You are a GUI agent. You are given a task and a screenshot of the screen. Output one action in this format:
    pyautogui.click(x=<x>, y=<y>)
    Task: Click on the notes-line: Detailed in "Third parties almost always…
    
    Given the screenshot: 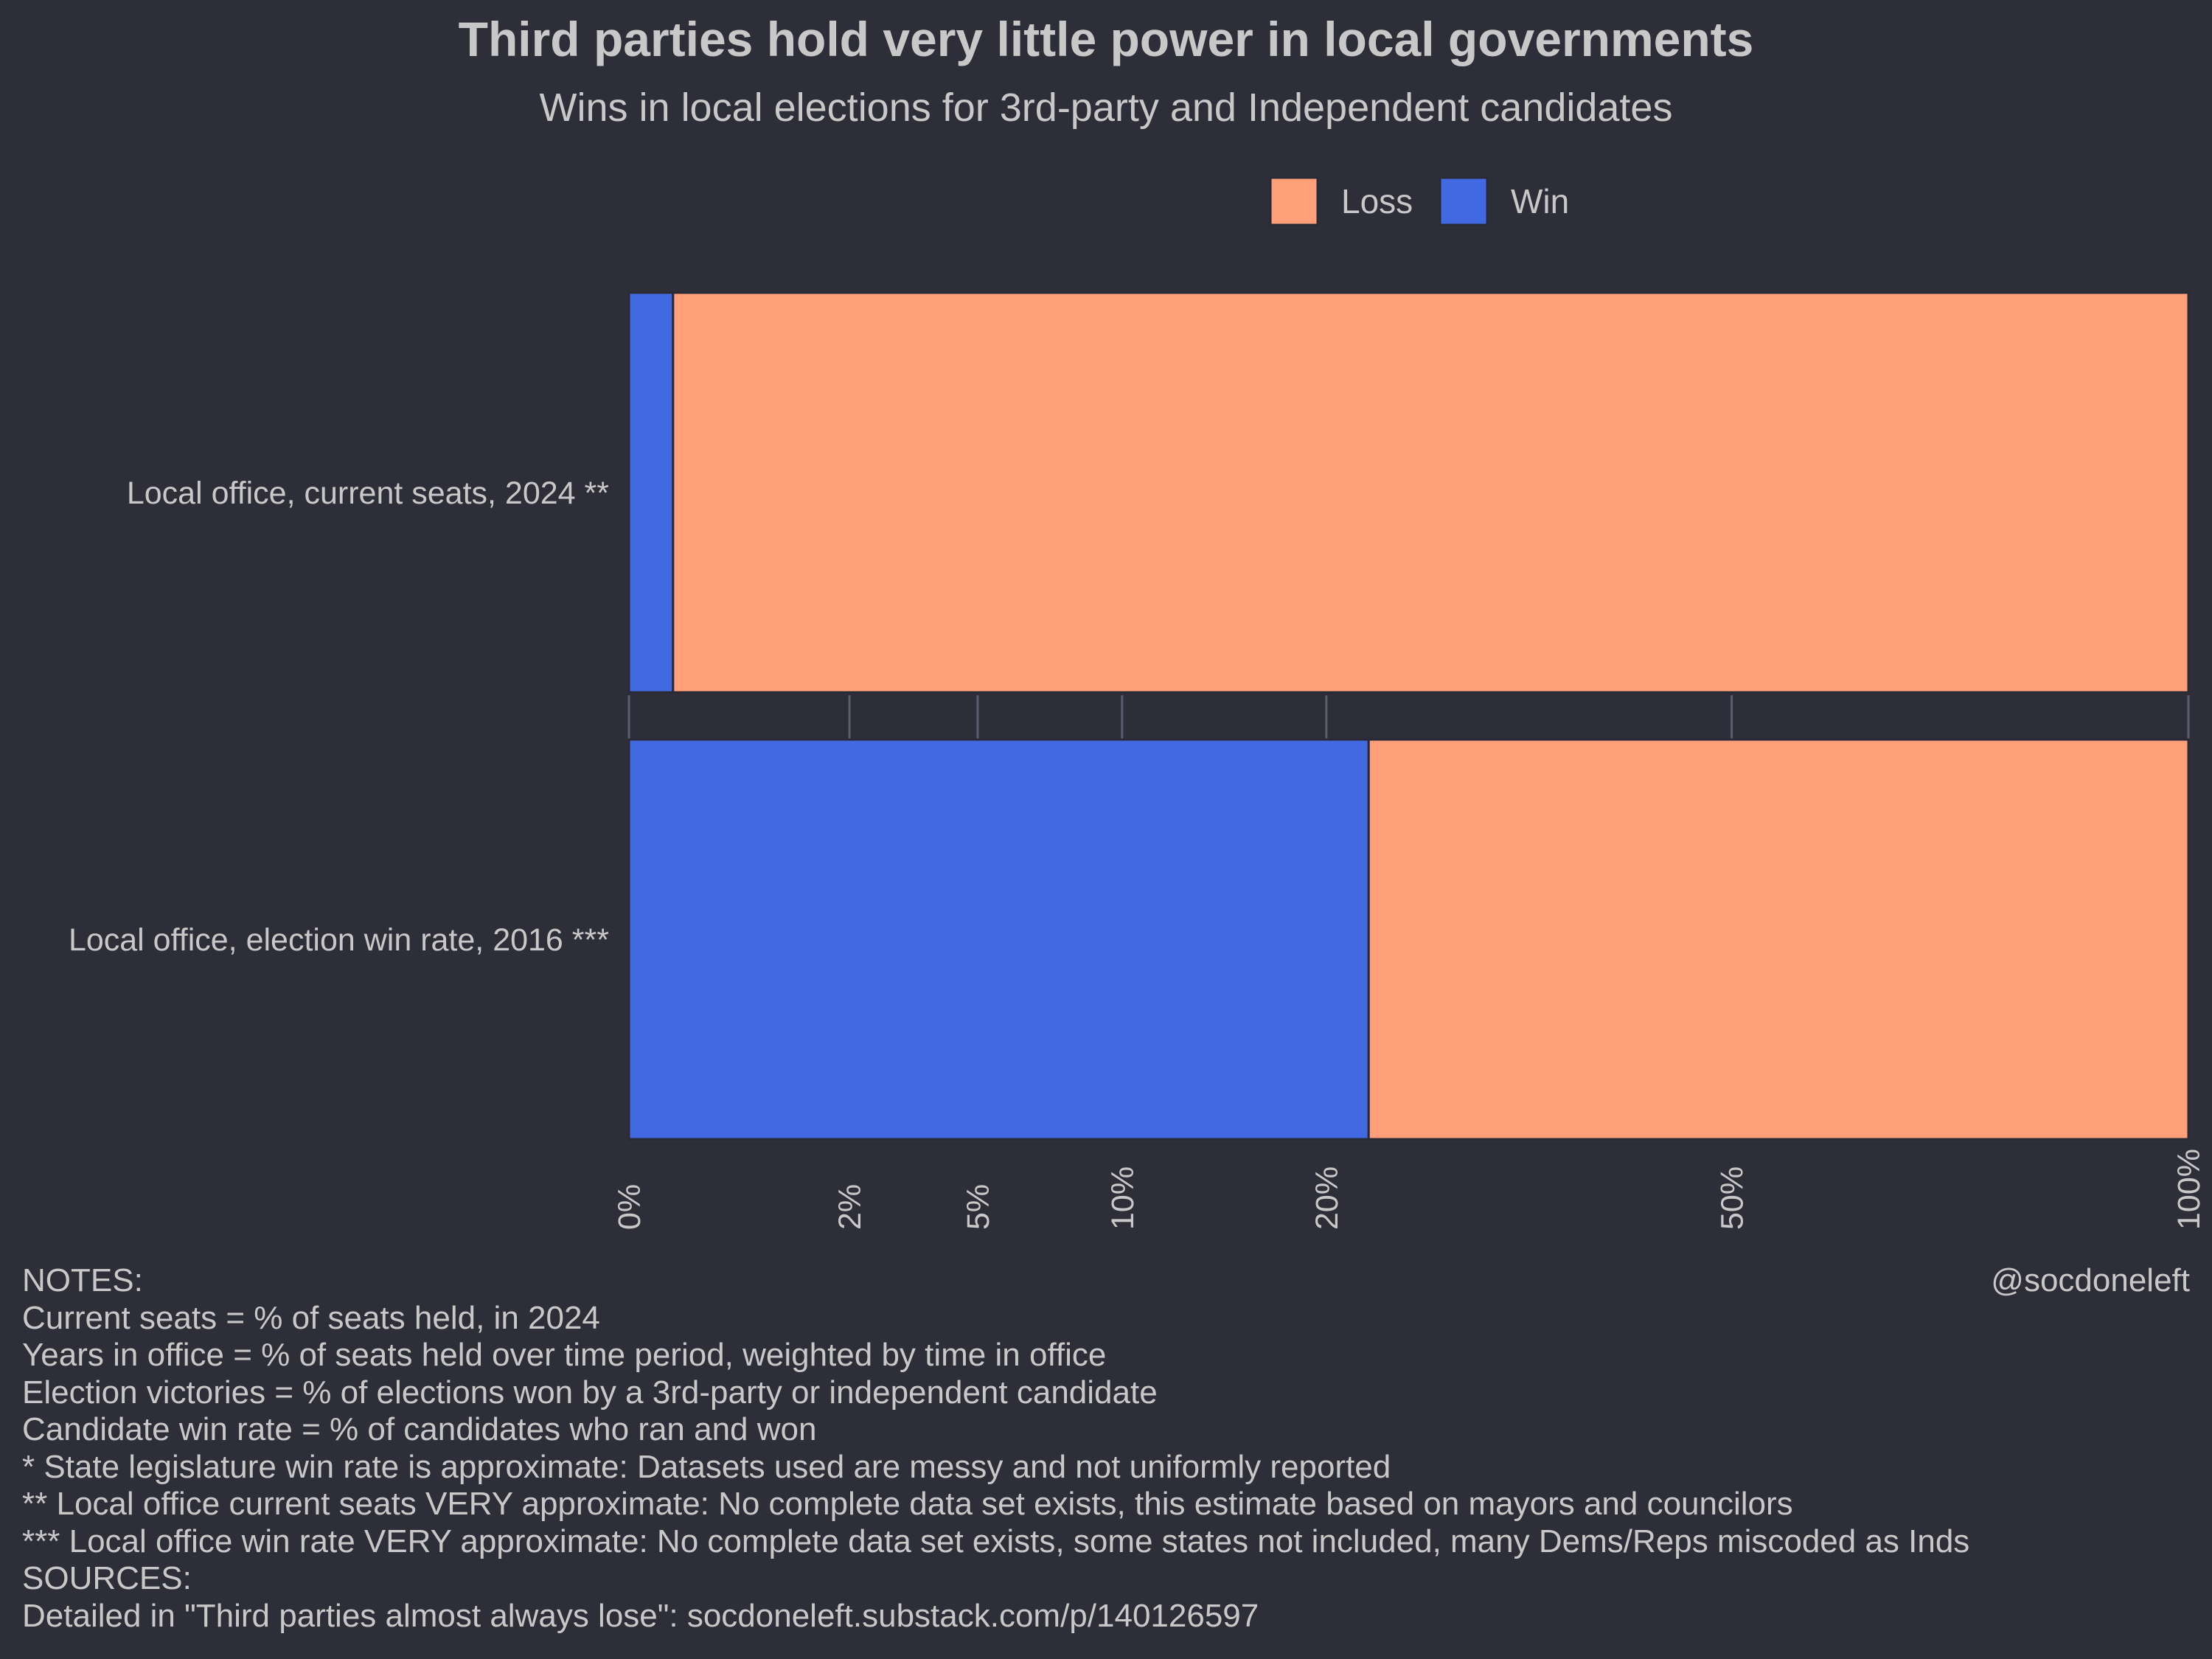 What is the action you would take?
    pyautogui.click(x=640, y=1615)
    